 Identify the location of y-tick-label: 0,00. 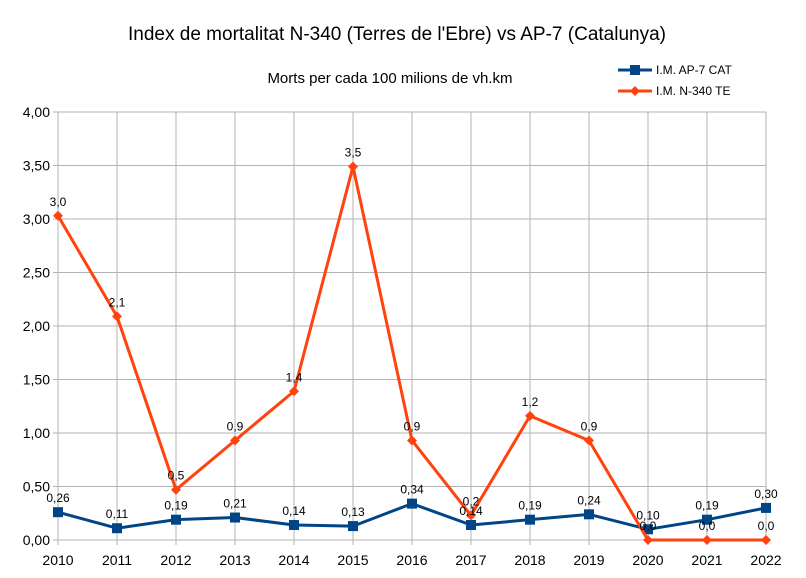
(36, 540).